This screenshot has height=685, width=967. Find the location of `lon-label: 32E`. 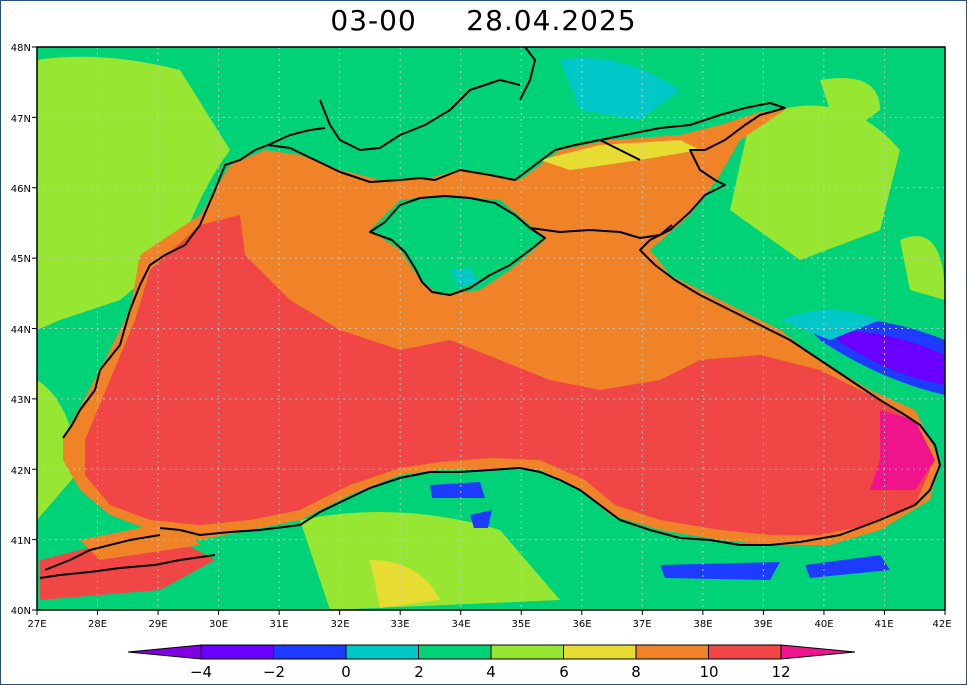

lon-label: 32E is located at coordinates (339, 624).